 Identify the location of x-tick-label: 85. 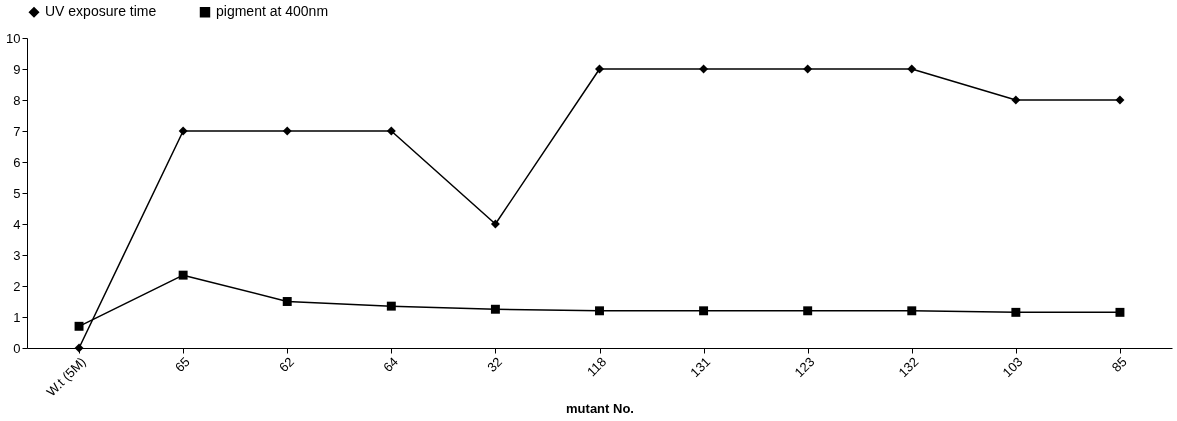
(1119, 364).